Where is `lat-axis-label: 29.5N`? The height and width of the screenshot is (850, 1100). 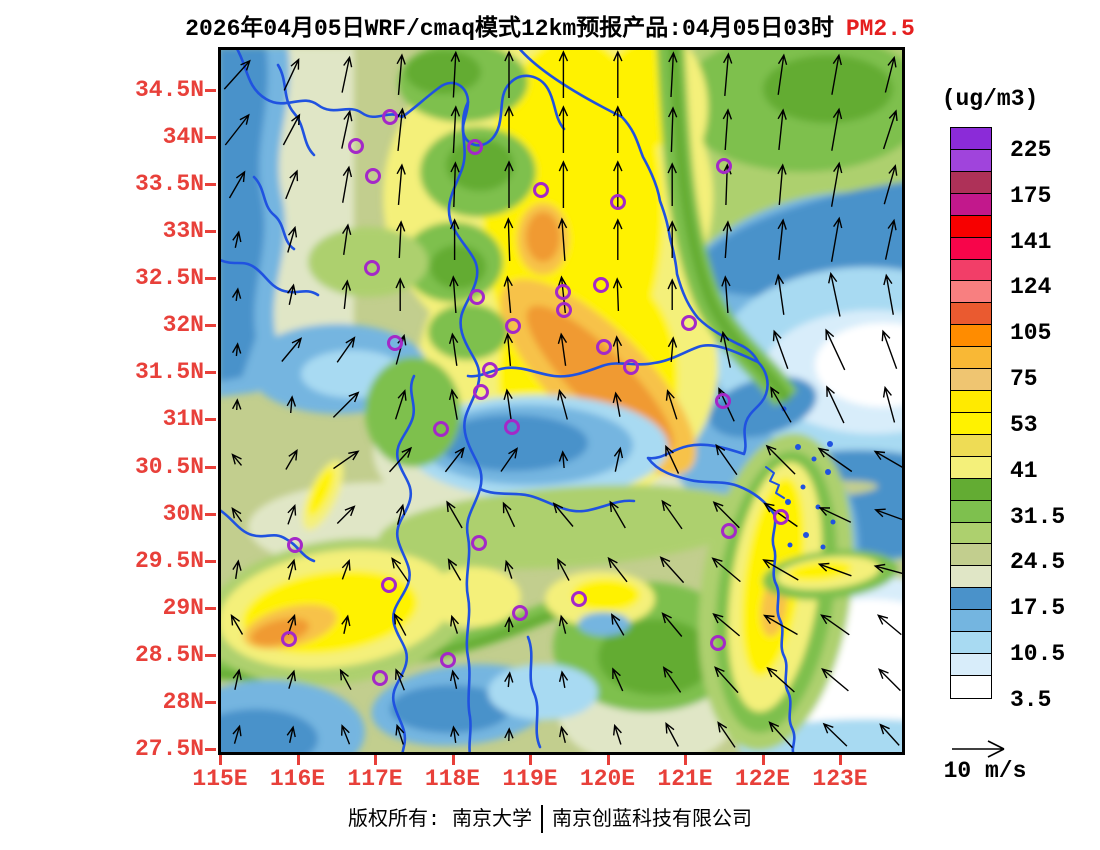 lat-axis-label: 29.5N is located at coordinates (169, 560).